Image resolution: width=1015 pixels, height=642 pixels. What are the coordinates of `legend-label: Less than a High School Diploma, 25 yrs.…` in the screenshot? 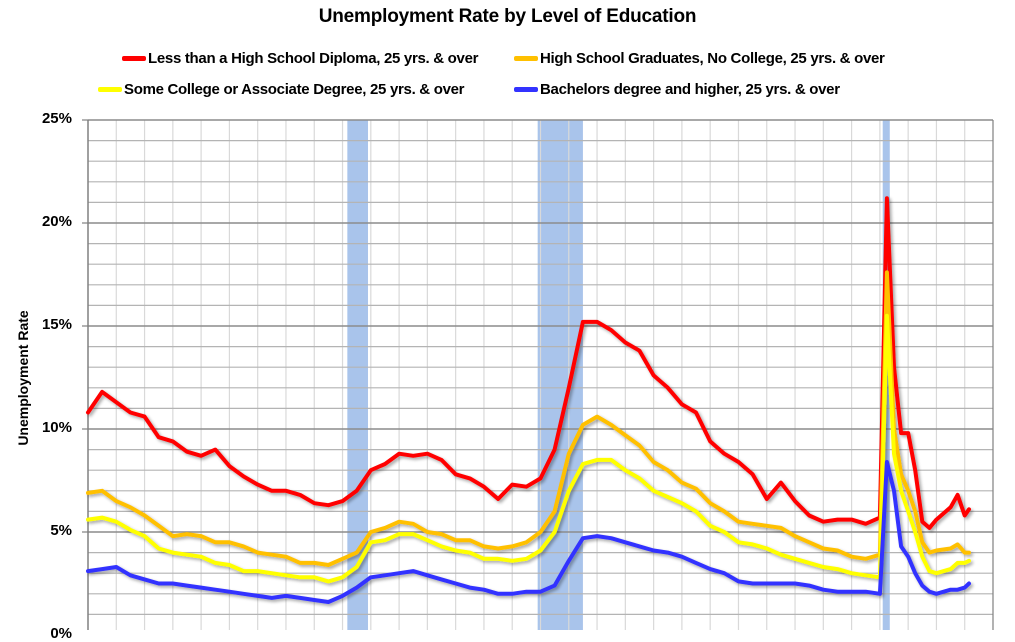 It's located at (313, 58).